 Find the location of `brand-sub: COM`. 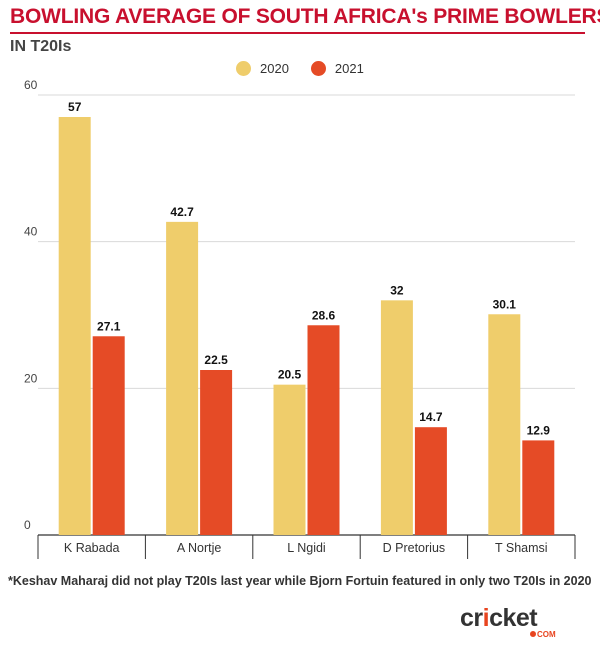

brand-sub: COM is located at coordinates (546, 634).